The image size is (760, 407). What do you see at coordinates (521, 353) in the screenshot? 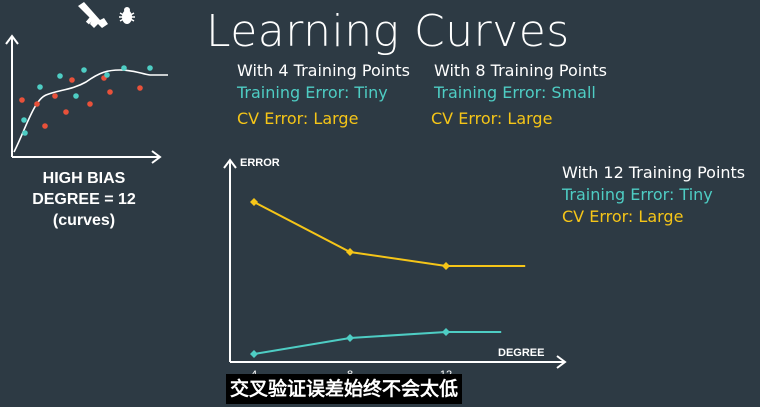
I see `x-axis-label: DEGREE` at bounding box center [521, 353].